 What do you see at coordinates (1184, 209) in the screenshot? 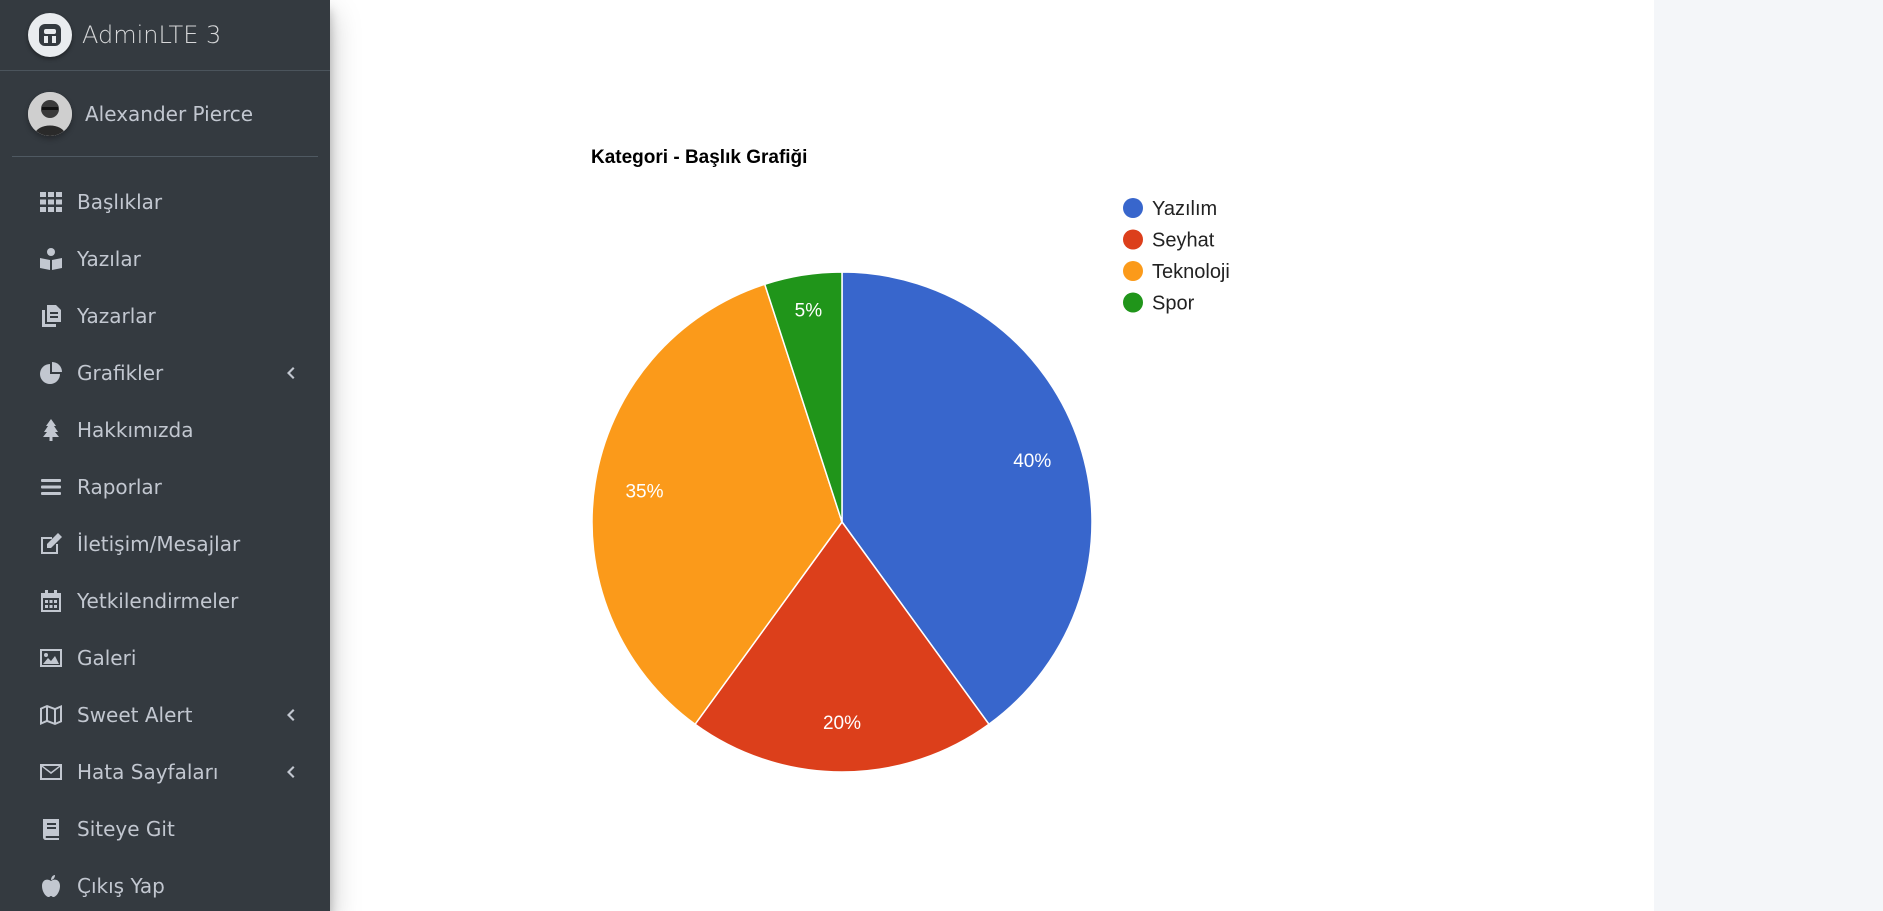
I see `legend-label: Yazılım` at bounding box center [1184, 209].